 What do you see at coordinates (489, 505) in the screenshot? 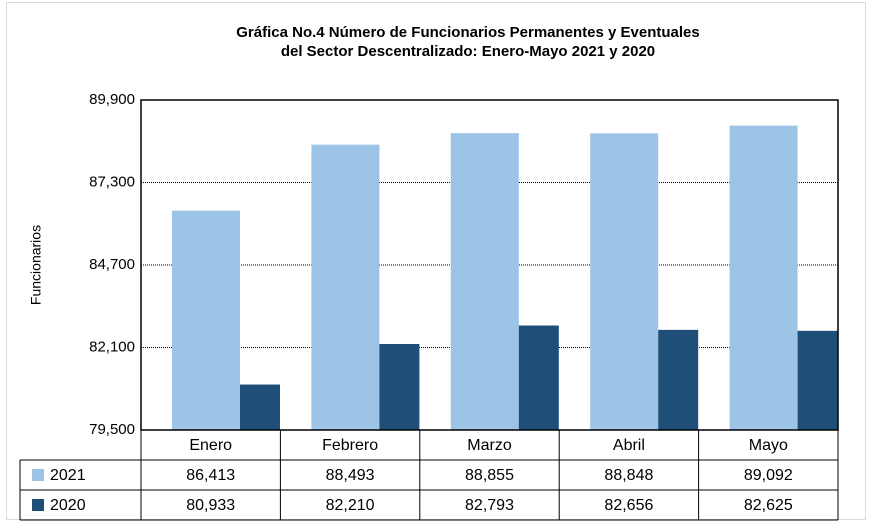
I see `data-label: 82,793` at bounding box center [489, 505].